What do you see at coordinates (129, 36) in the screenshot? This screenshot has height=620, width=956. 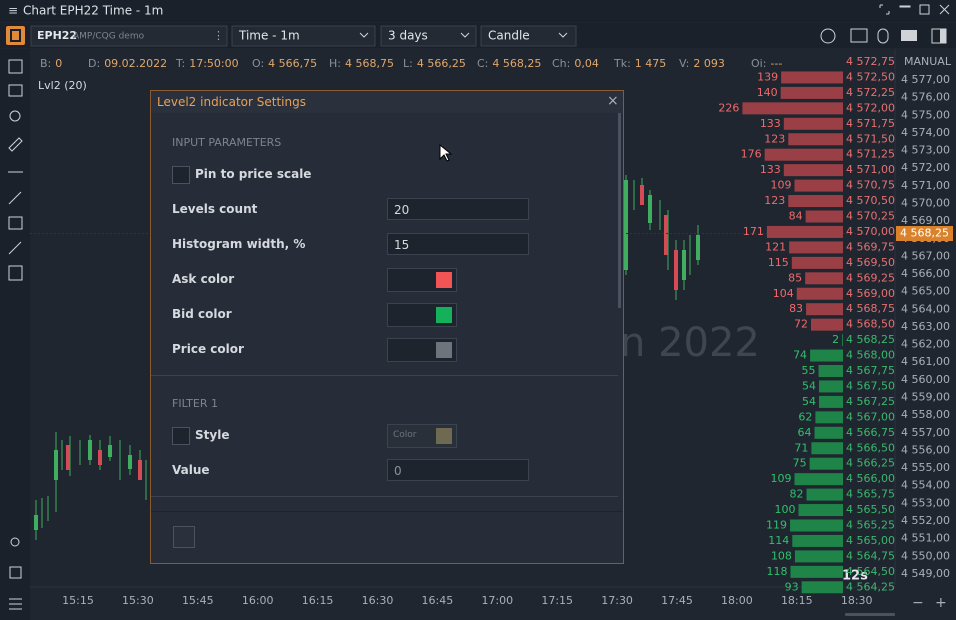 I see `symbol-box` at bounding box center [129, 36].